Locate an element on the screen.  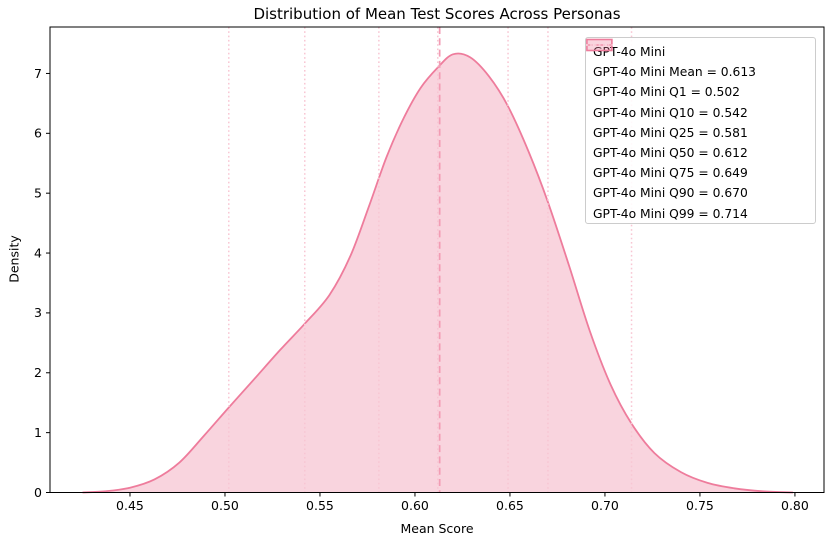
x-tick-label: 0.75 is located at coordinates (700, 505).